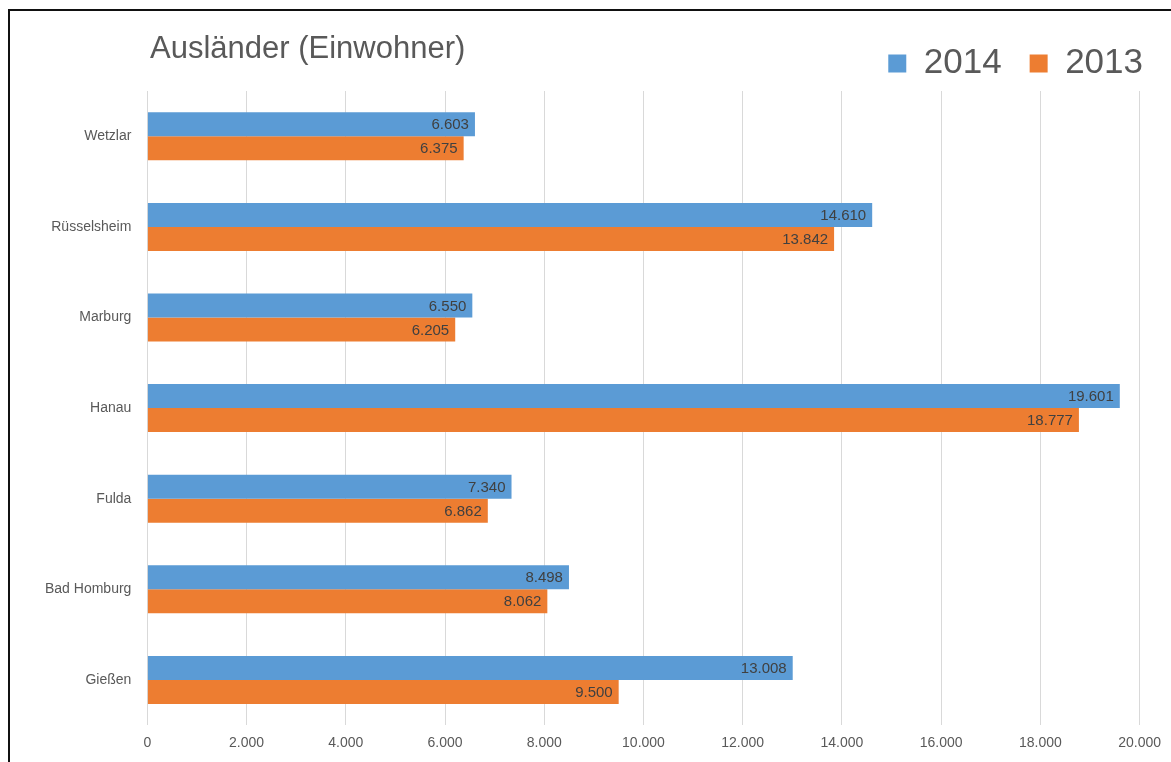  I want to click on data-label: 18.777, so click(1050, 420).